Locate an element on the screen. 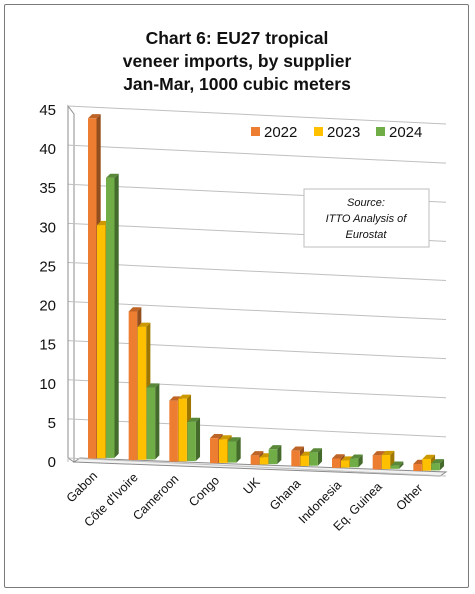 The width and height of the screenshot is (475, 594). legend-label: 2022 is located at coordinates (280, 132).